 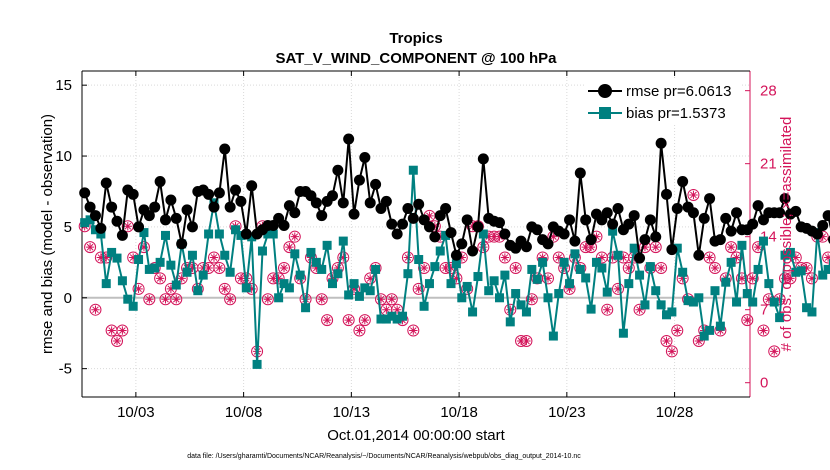 What do you see at coordinates (68, 298) in the screenshot?
I see `y-tick-label-left: 0` at bounding box center [68, 298].